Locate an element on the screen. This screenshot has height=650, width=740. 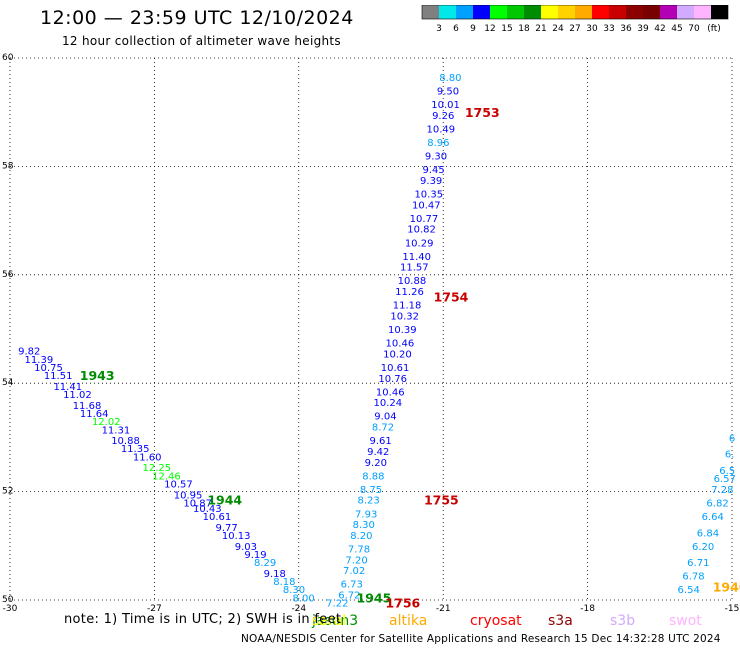
colorbar-frame is located at coordinates (575, 12).